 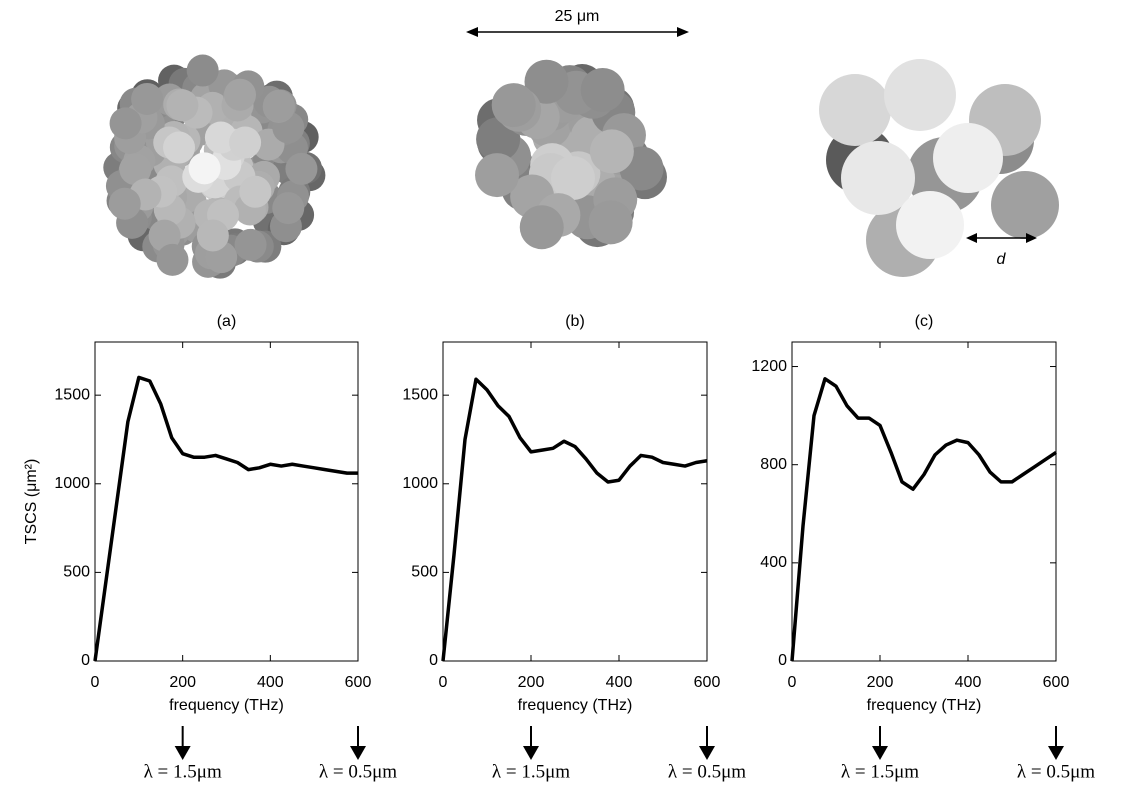 What do you see at coordinates (1002, 259) in the screenshot?
I see `d-label: d` at bounding box center [1002, 259].